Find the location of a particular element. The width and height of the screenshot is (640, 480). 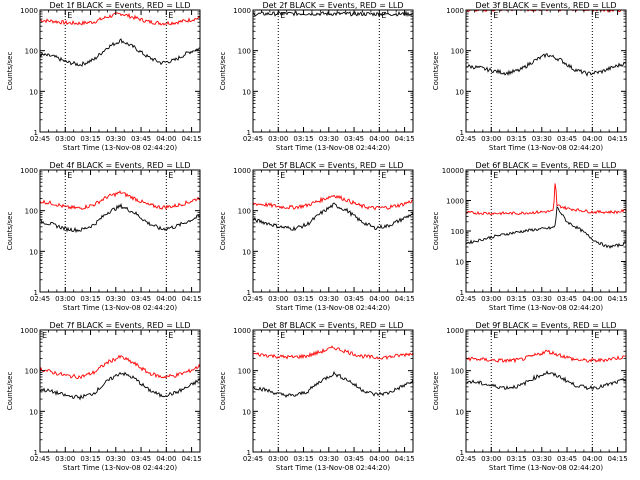

panel-title: Det 2f BLACK = Events, RED = LLD is located at coordinates (332, 5).